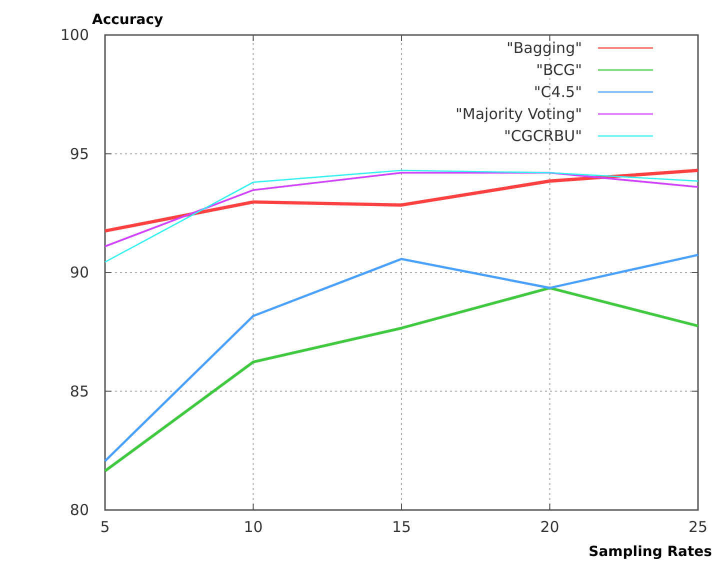 This screenshot has height=561, width=720. Describe the element at coordinates (544, 48) in the screenshot. I see `legend-label: "Bagging"` at that location.